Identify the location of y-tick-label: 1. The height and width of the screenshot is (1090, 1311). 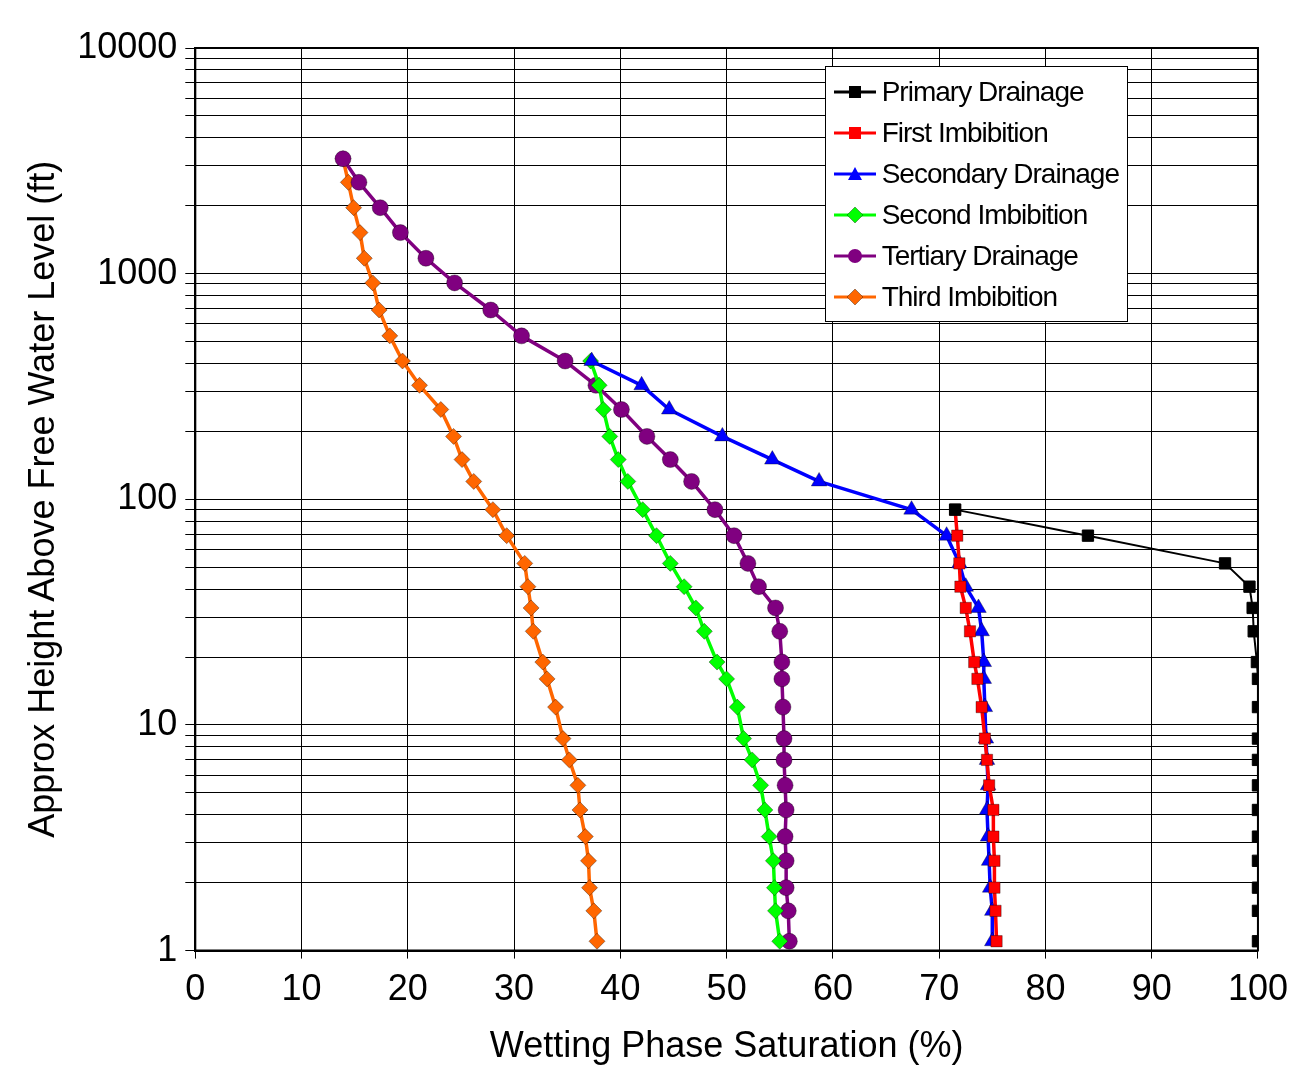
(167, 948).